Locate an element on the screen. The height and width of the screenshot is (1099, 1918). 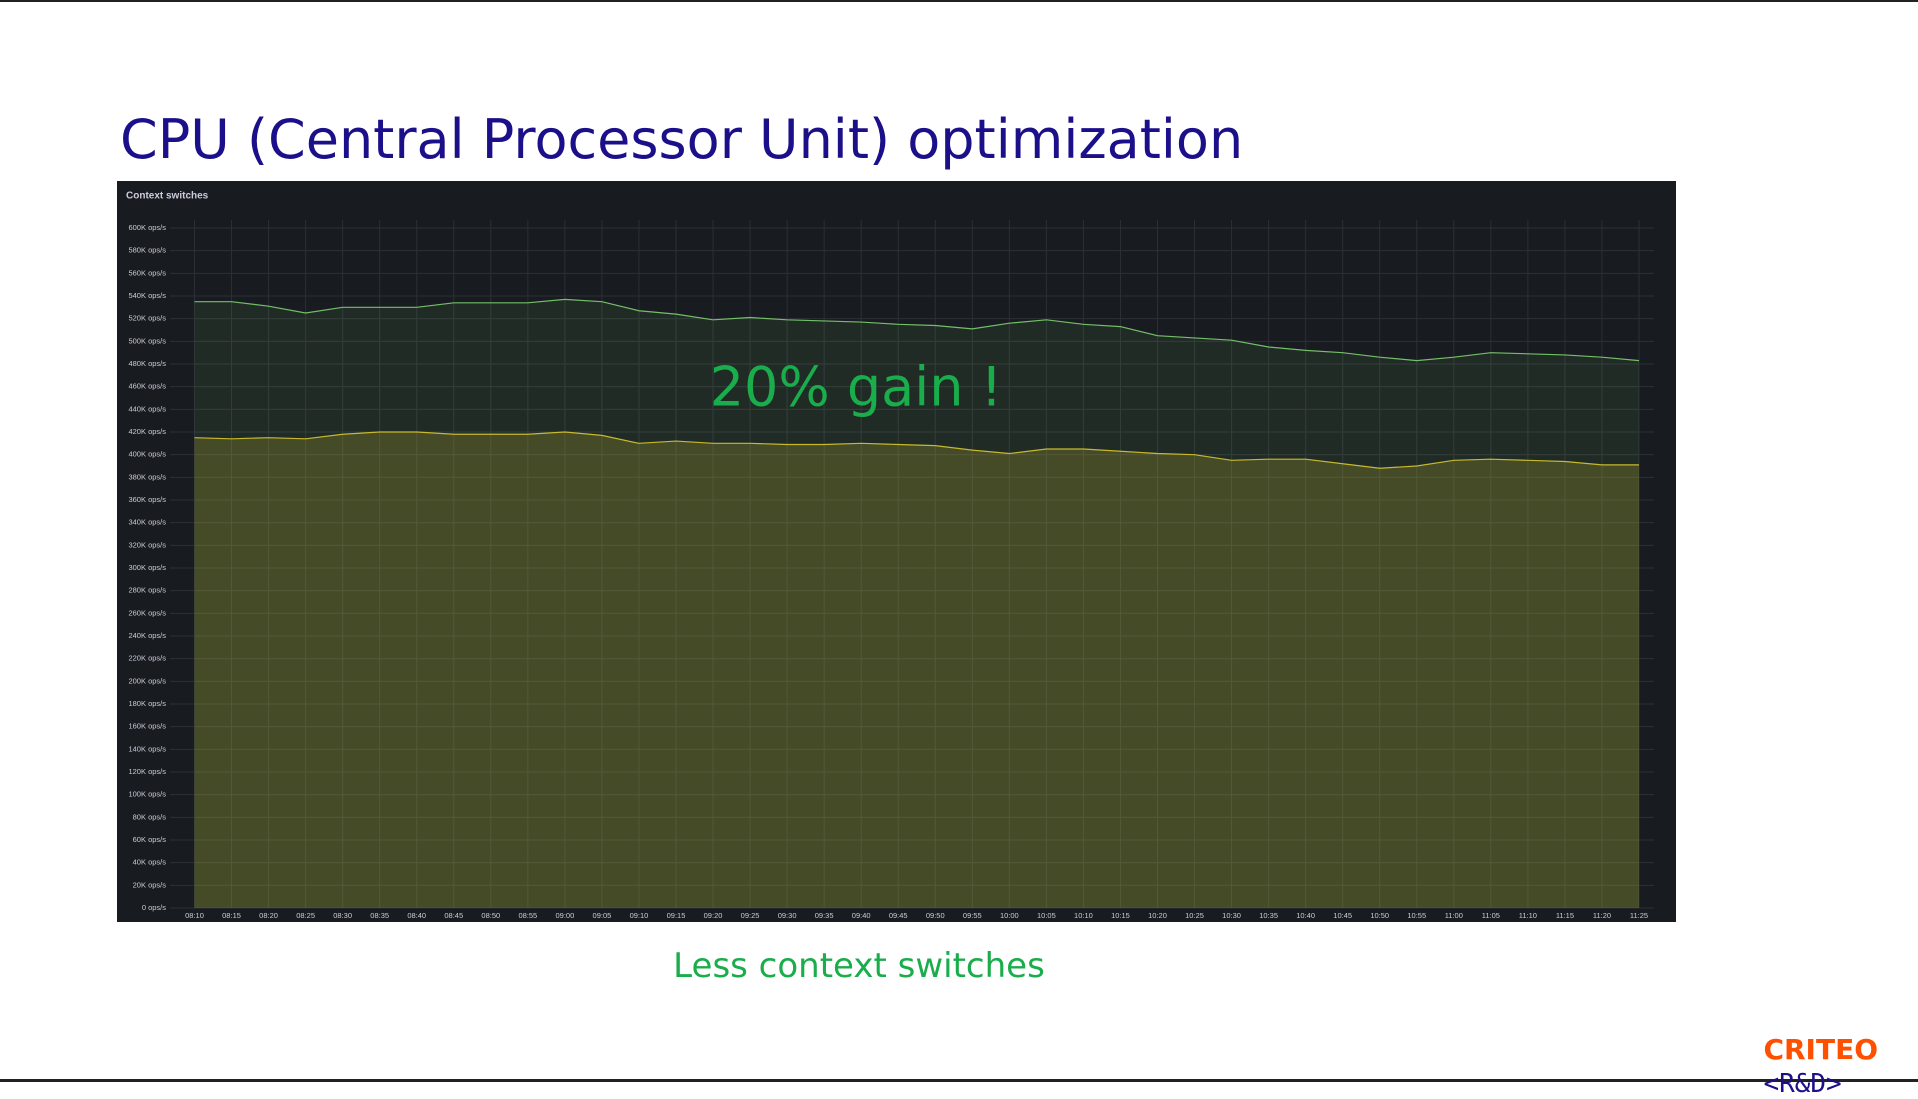
y-tick-label: 480K ops/s is located at coordinates (147, 363).